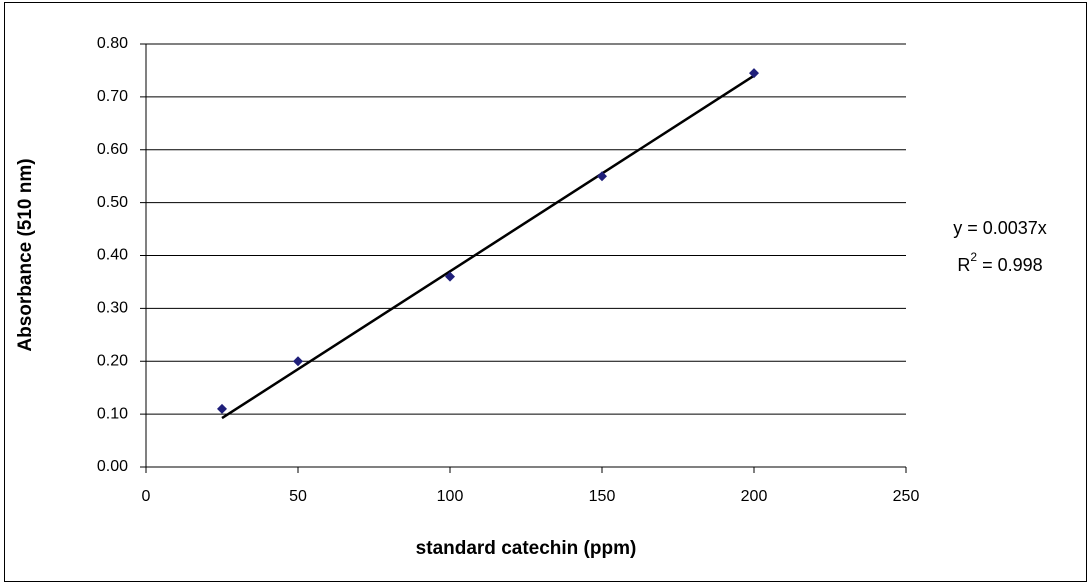 Image resolution: width=1091 pixels, height=584 pixels. Describe the element at coordinates (754, 496) in the screenshot. I see `x-tick-label: 200` at that location.